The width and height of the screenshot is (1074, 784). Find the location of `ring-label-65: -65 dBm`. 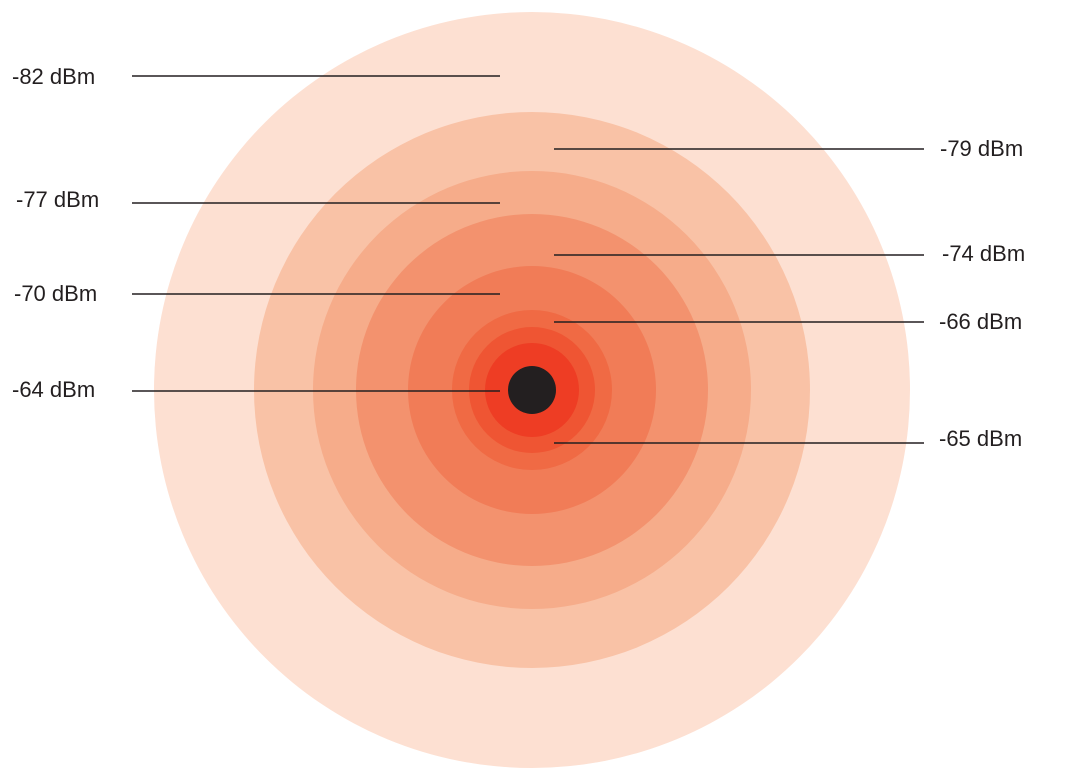

ring-label-65: -65 dBm is located at coordinates (980, 438).